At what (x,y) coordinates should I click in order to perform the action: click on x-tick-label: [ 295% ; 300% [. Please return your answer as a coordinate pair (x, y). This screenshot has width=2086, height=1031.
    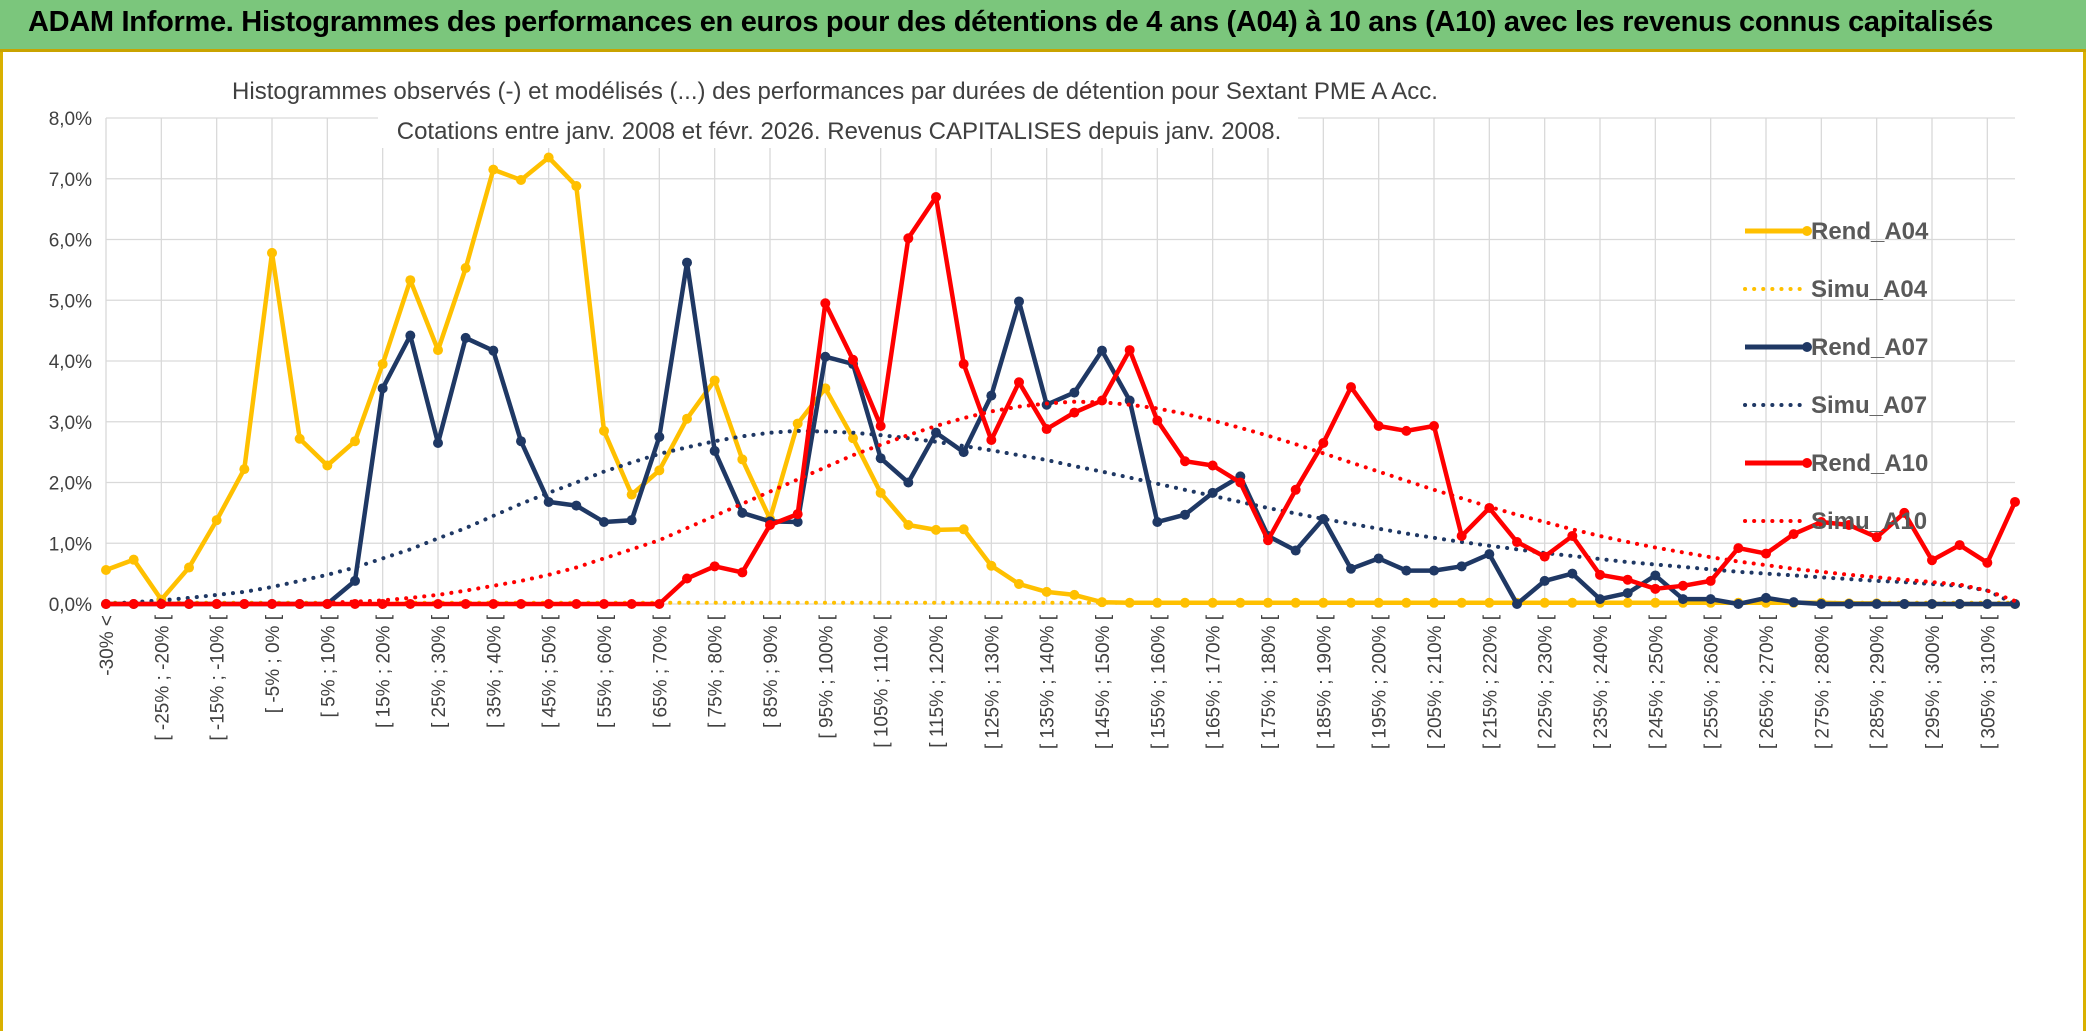
    Looking at the image, I should click on (1933, 681).